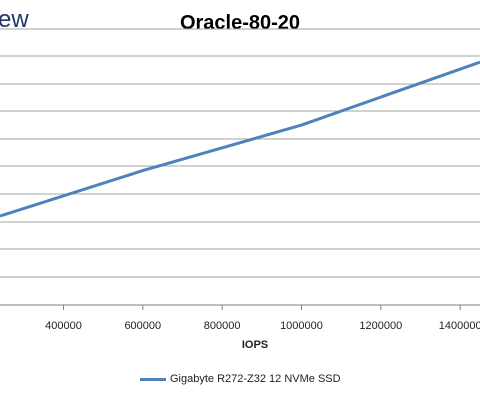  What do you see at coordinates (63, 326) in the screenshot?
I see `x-tick-label-0: 400000` at bounding box center [63, 326].